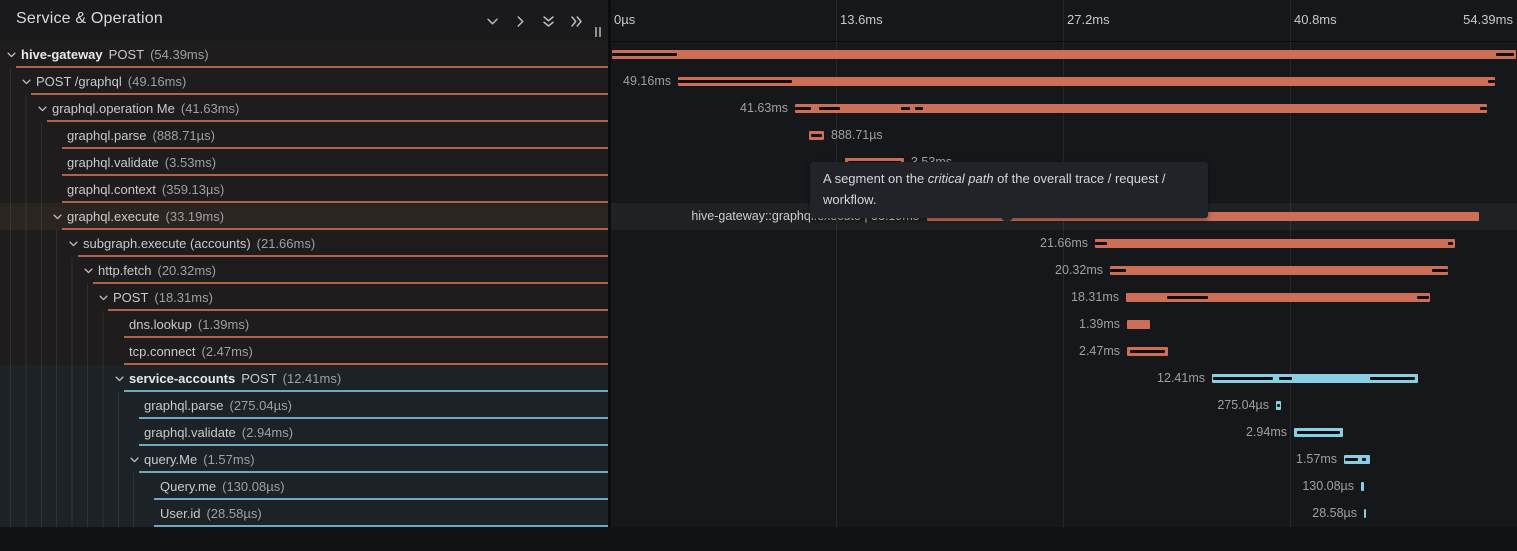 The height and width of the screenshot is (551, 1517). What do you see at coordinates (520, 21) in the screenshot?
I see `expand-one-icon` at bounding box center [520, 21].